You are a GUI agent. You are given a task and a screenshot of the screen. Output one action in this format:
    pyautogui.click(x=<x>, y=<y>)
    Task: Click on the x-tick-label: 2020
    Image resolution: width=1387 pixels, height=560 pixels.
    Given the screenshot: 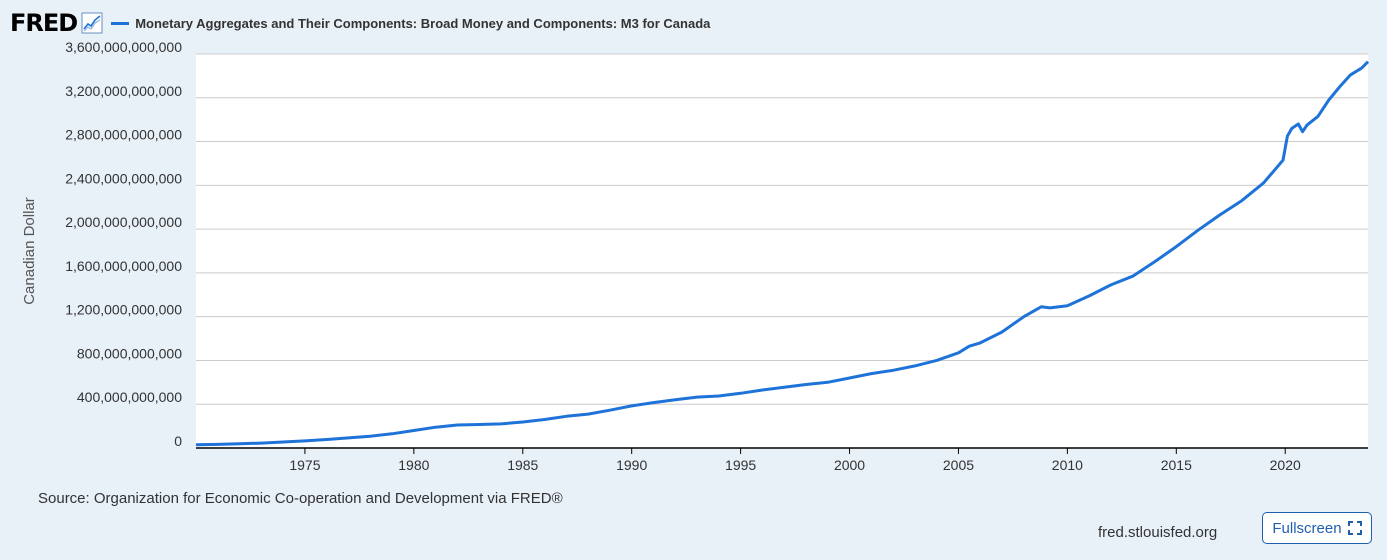 What is the action you would take?
    pyautogui.click(x=1285, y=465)
    